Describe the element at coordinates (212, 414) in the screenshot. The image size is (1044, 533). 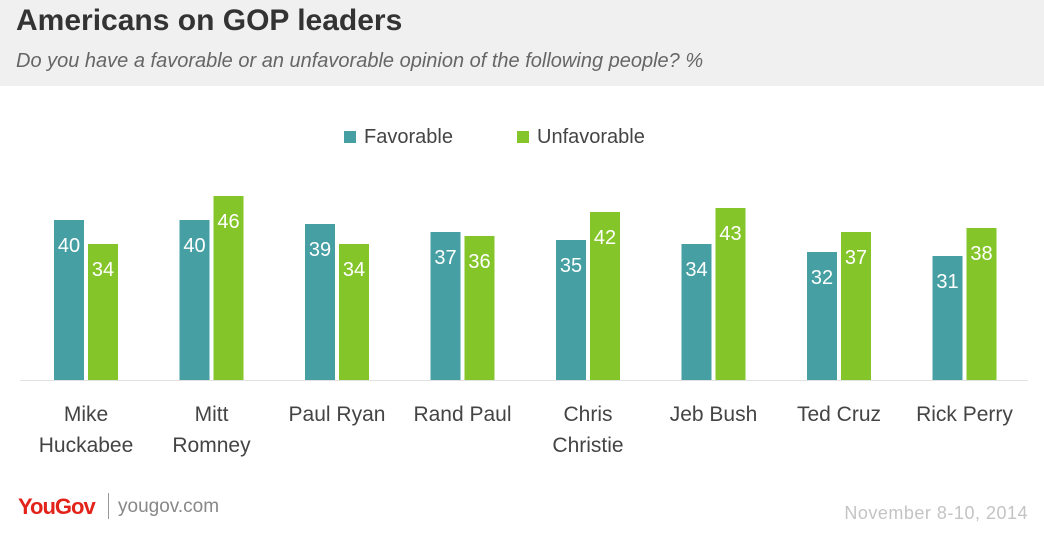
I see `category-label: Mitt` at that location.